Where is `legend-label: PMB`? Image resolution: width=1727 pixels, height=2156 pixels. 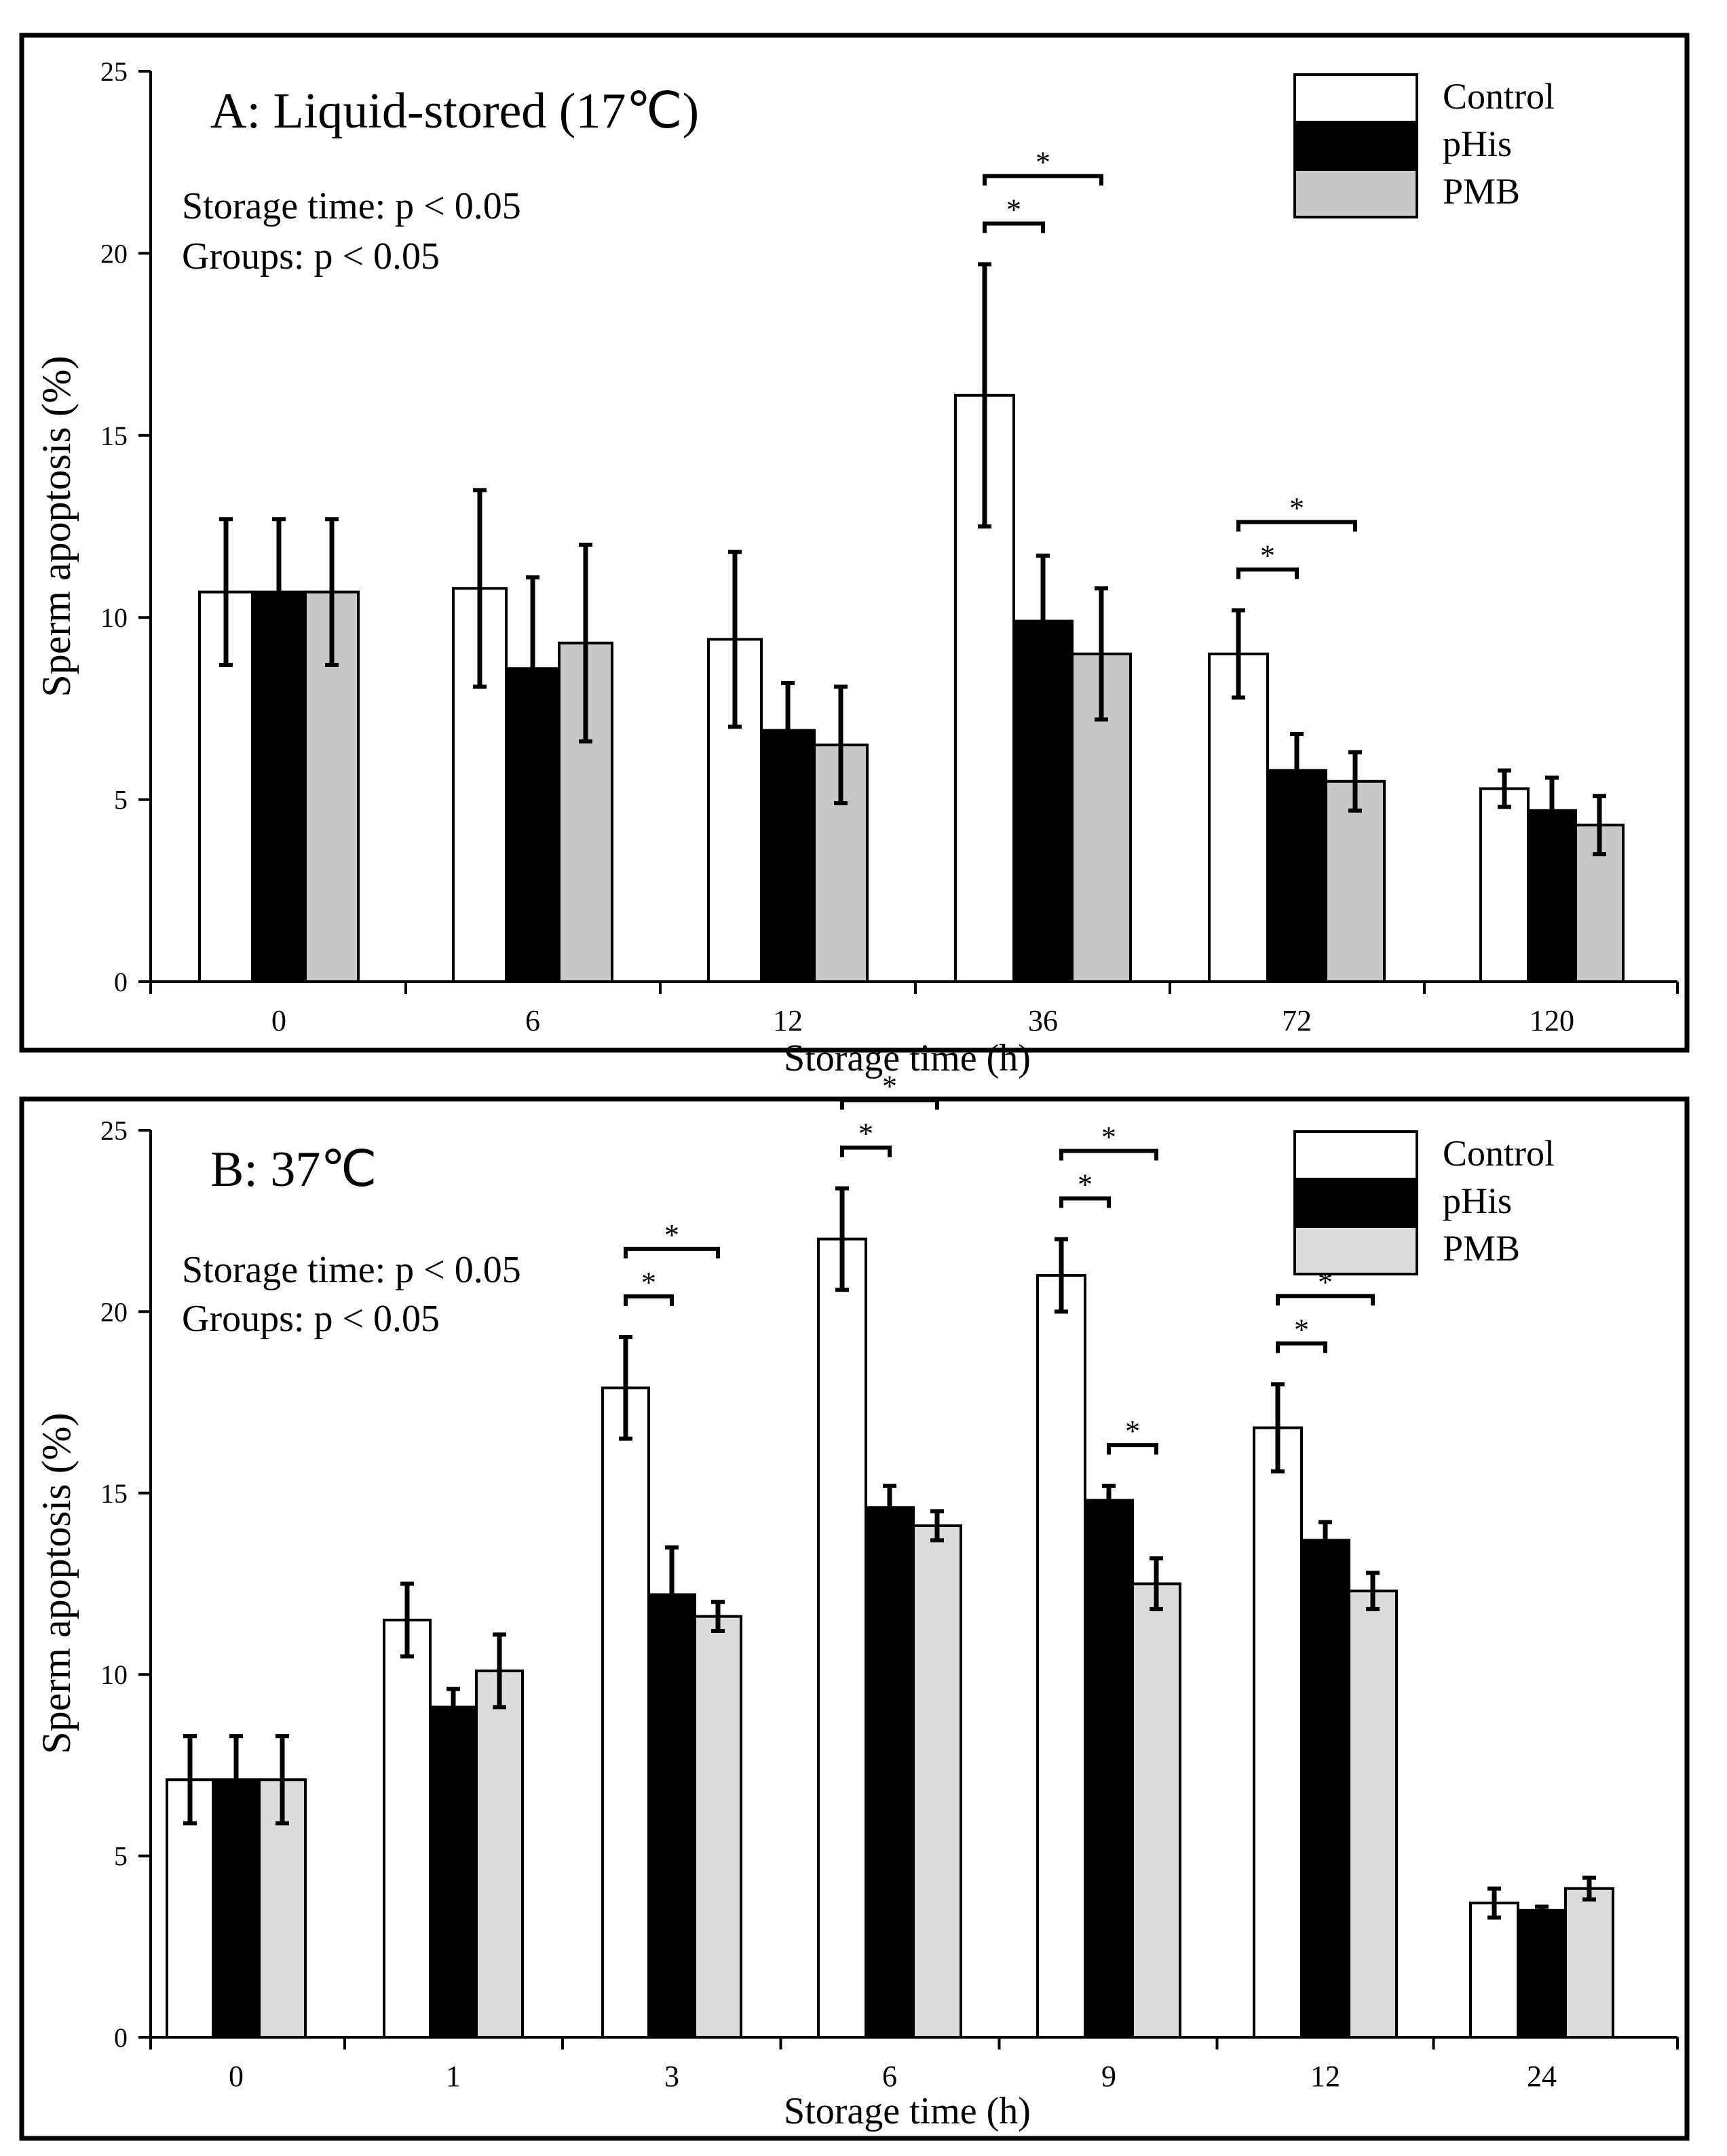 legend-label: PMB is located at coordinates (1481, 1249).